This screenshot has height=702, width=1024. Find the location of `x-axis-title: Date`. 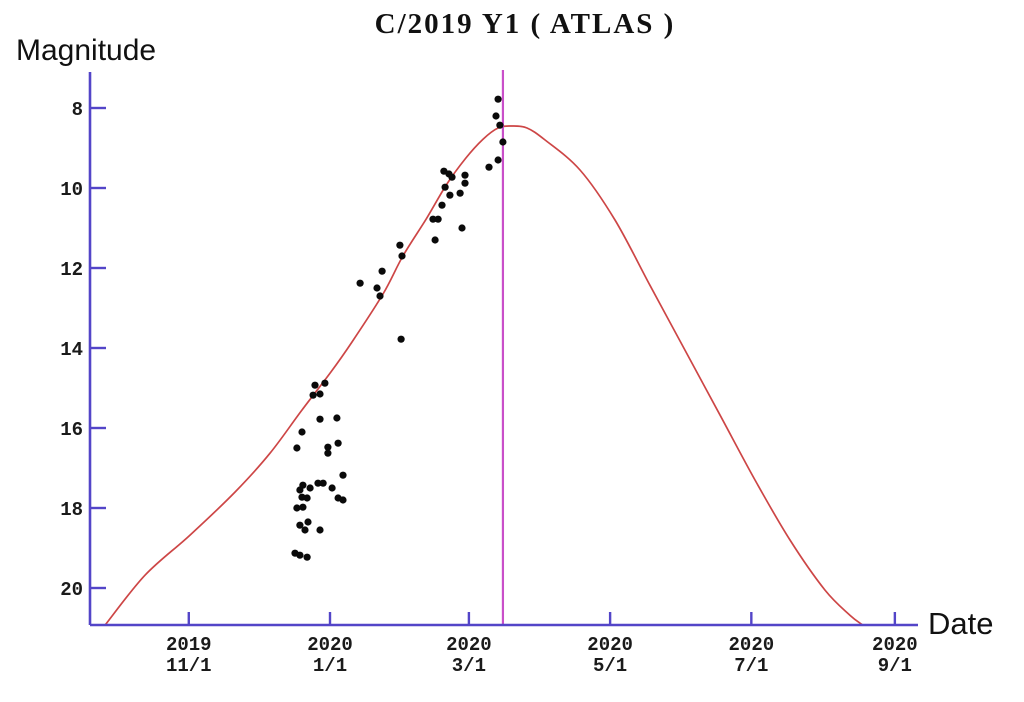

x-axis-title: Date is located at coordinates (961, 623).